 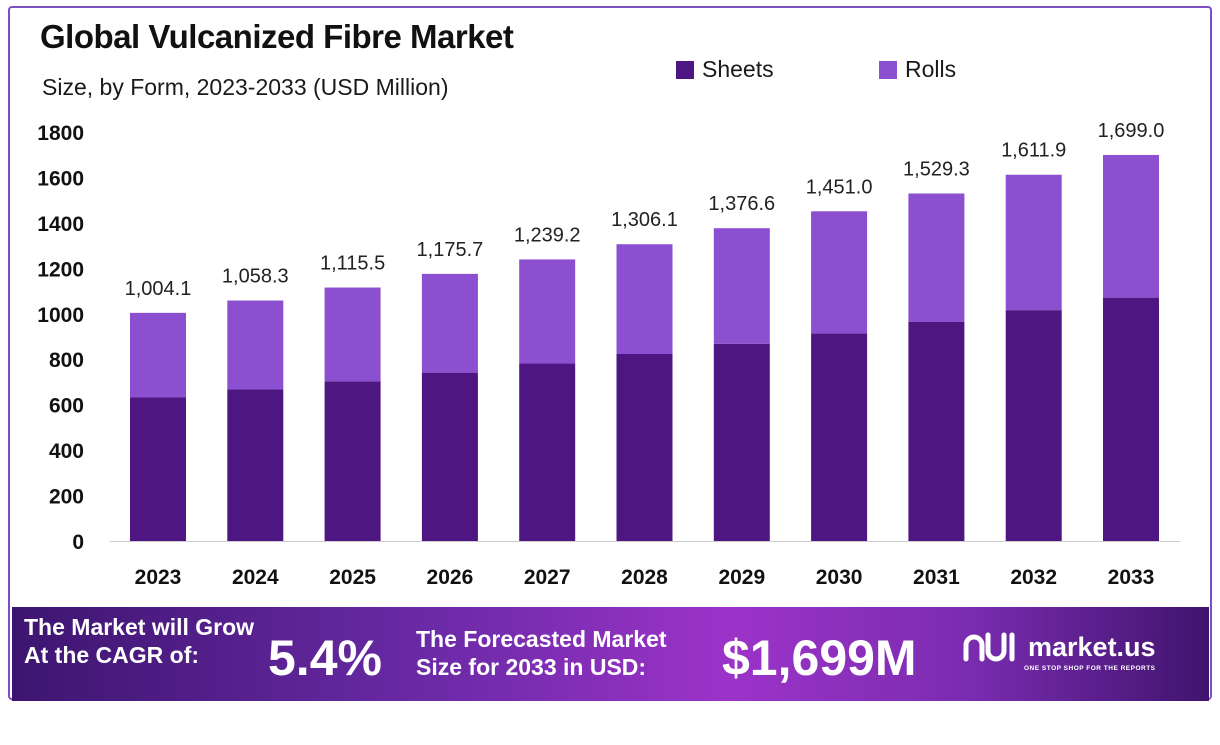 I want to click on bar-rolls-2033, so click(x=1131, y=226).